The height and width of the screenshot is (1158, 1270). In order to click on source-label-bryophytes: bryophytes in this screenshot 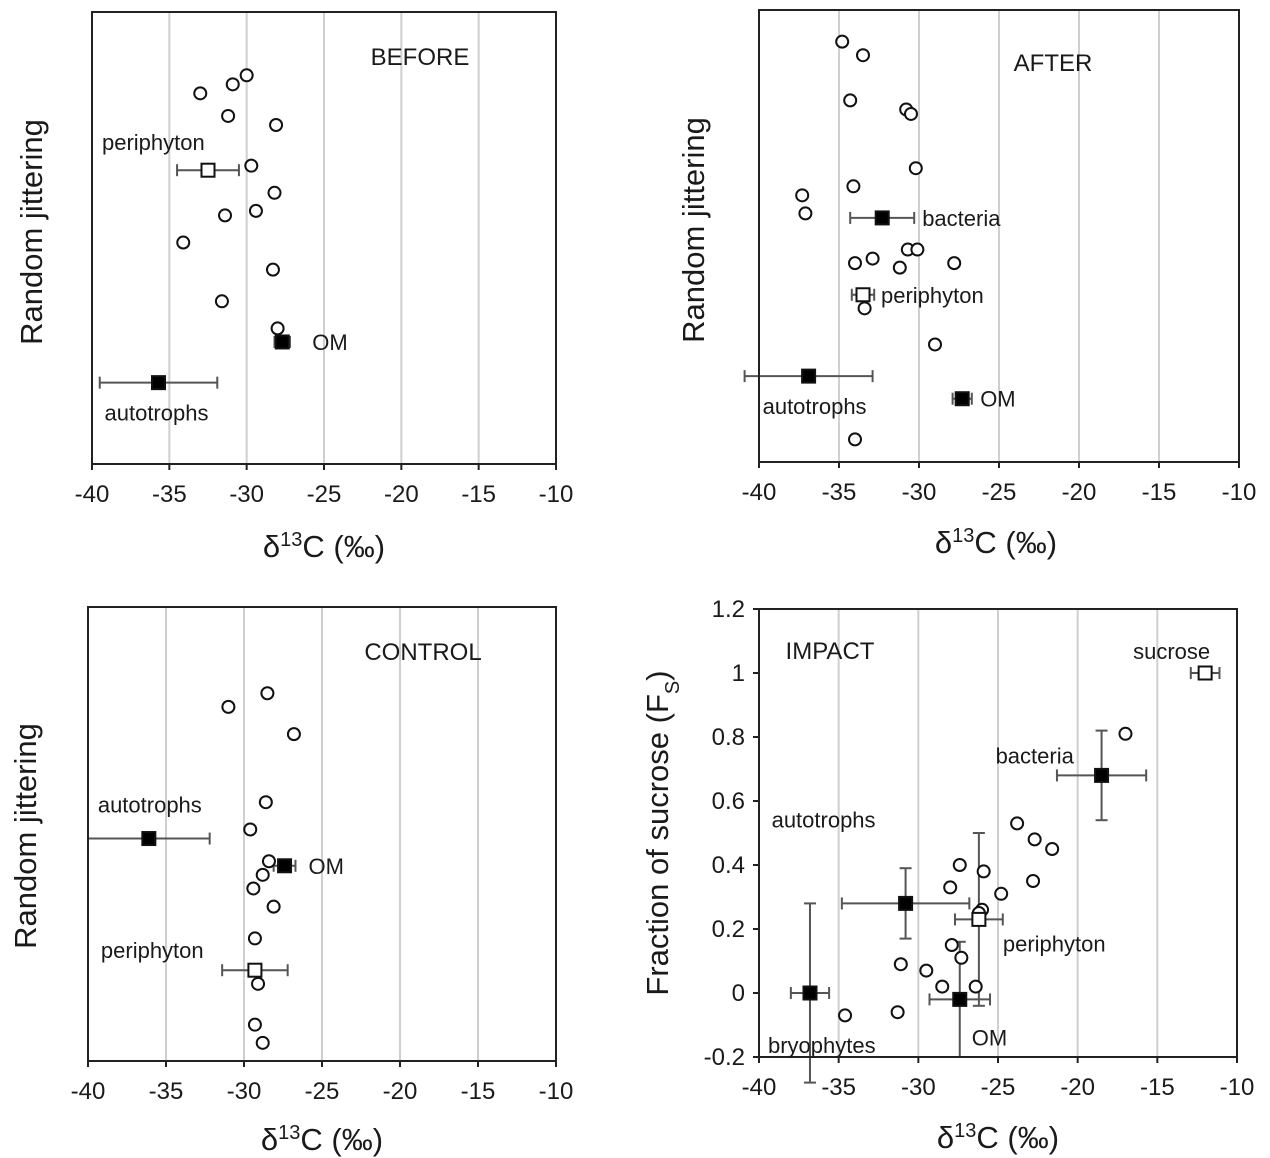, I will do `click(822, 1045)`.